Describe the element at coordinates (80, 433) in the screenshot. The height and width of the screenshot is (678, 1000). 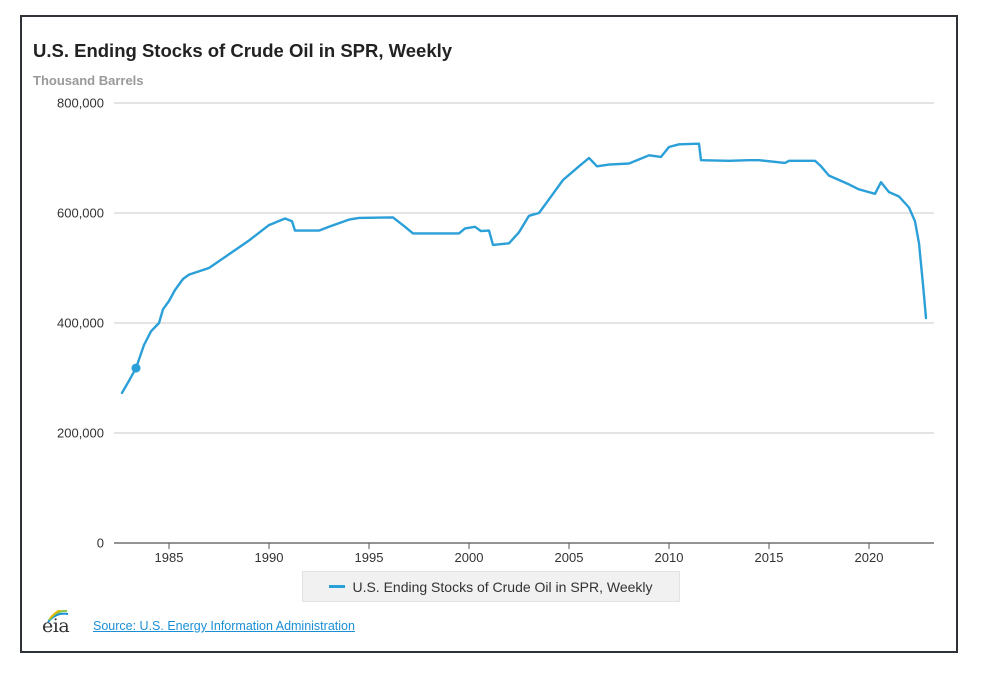
I see `y-tick-label: 200,000` at that location.